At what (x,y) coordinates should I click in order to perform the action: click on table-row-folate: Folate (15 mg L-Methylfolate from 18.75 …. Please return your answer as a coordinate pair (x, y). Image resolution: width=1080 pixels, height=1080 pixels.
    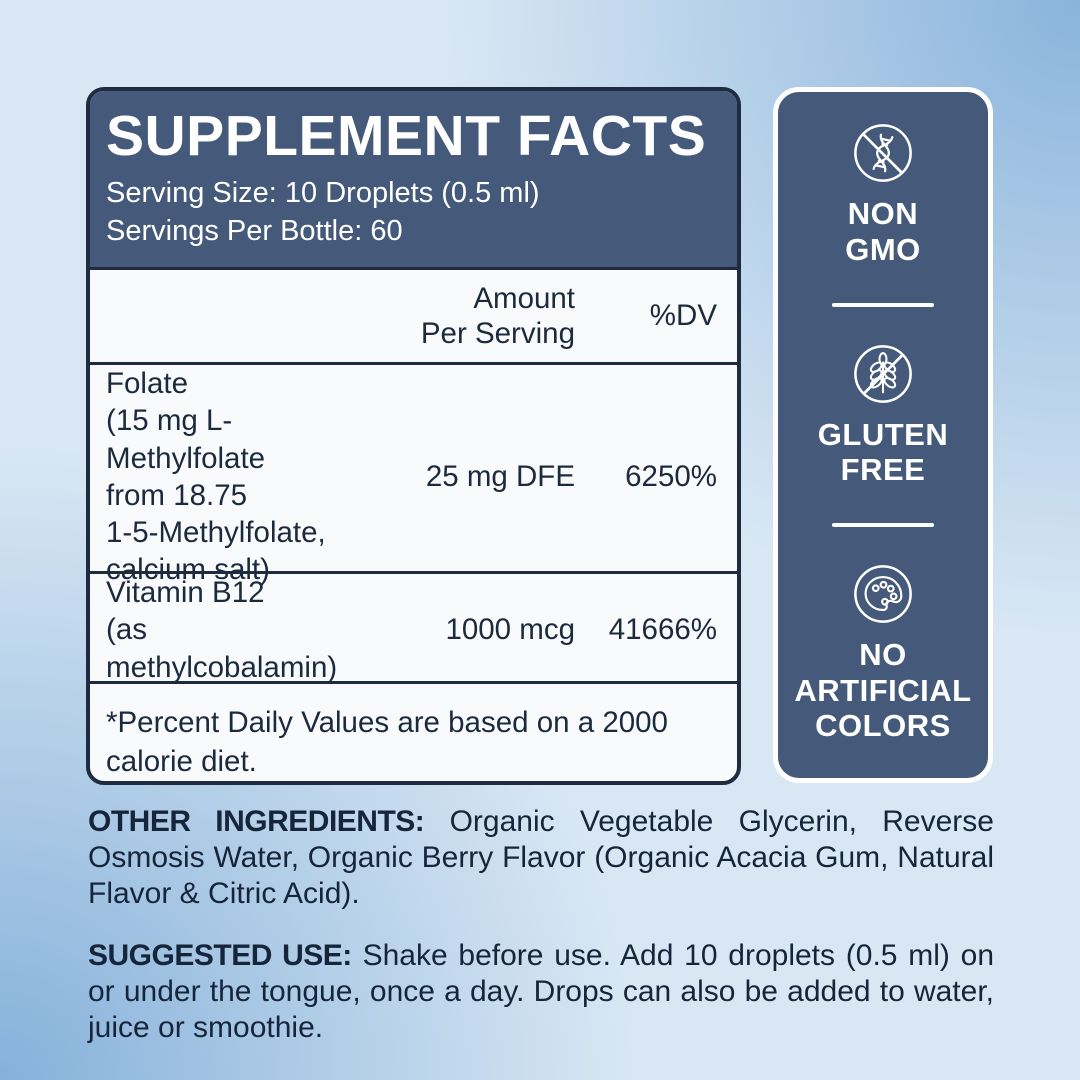
    Looking at the image, I should click on (413, 475).